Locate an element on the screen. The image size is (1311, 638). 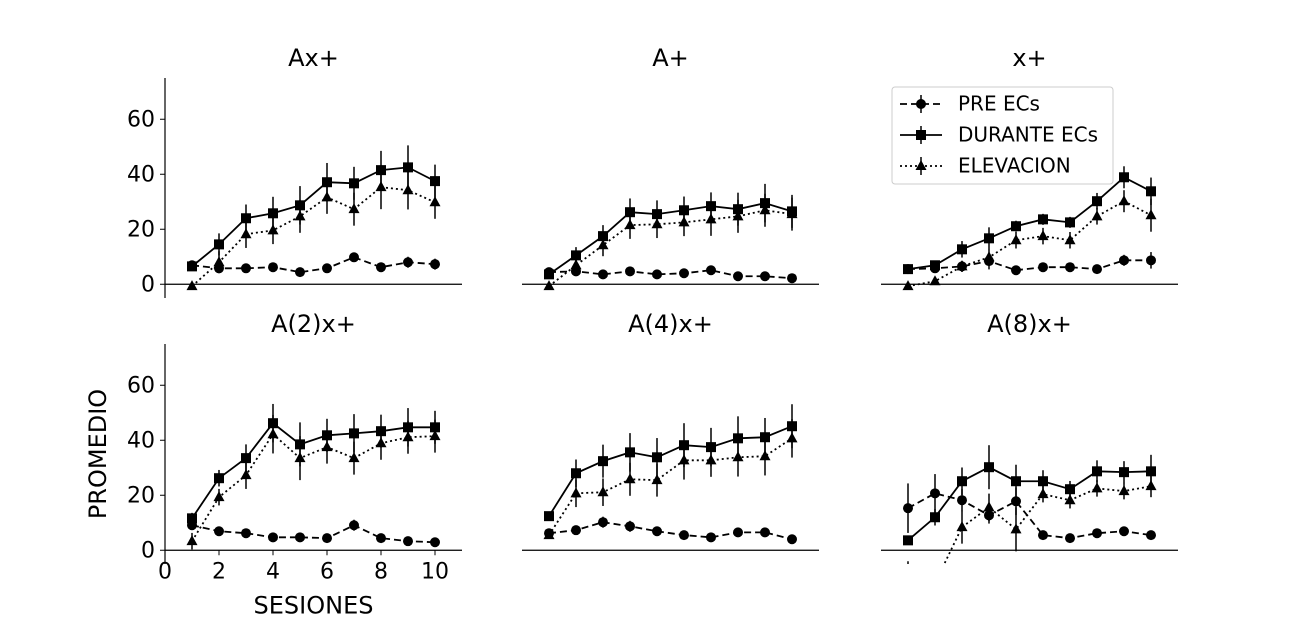
x-tick-label: 4 is located at coordinates (273, 571).